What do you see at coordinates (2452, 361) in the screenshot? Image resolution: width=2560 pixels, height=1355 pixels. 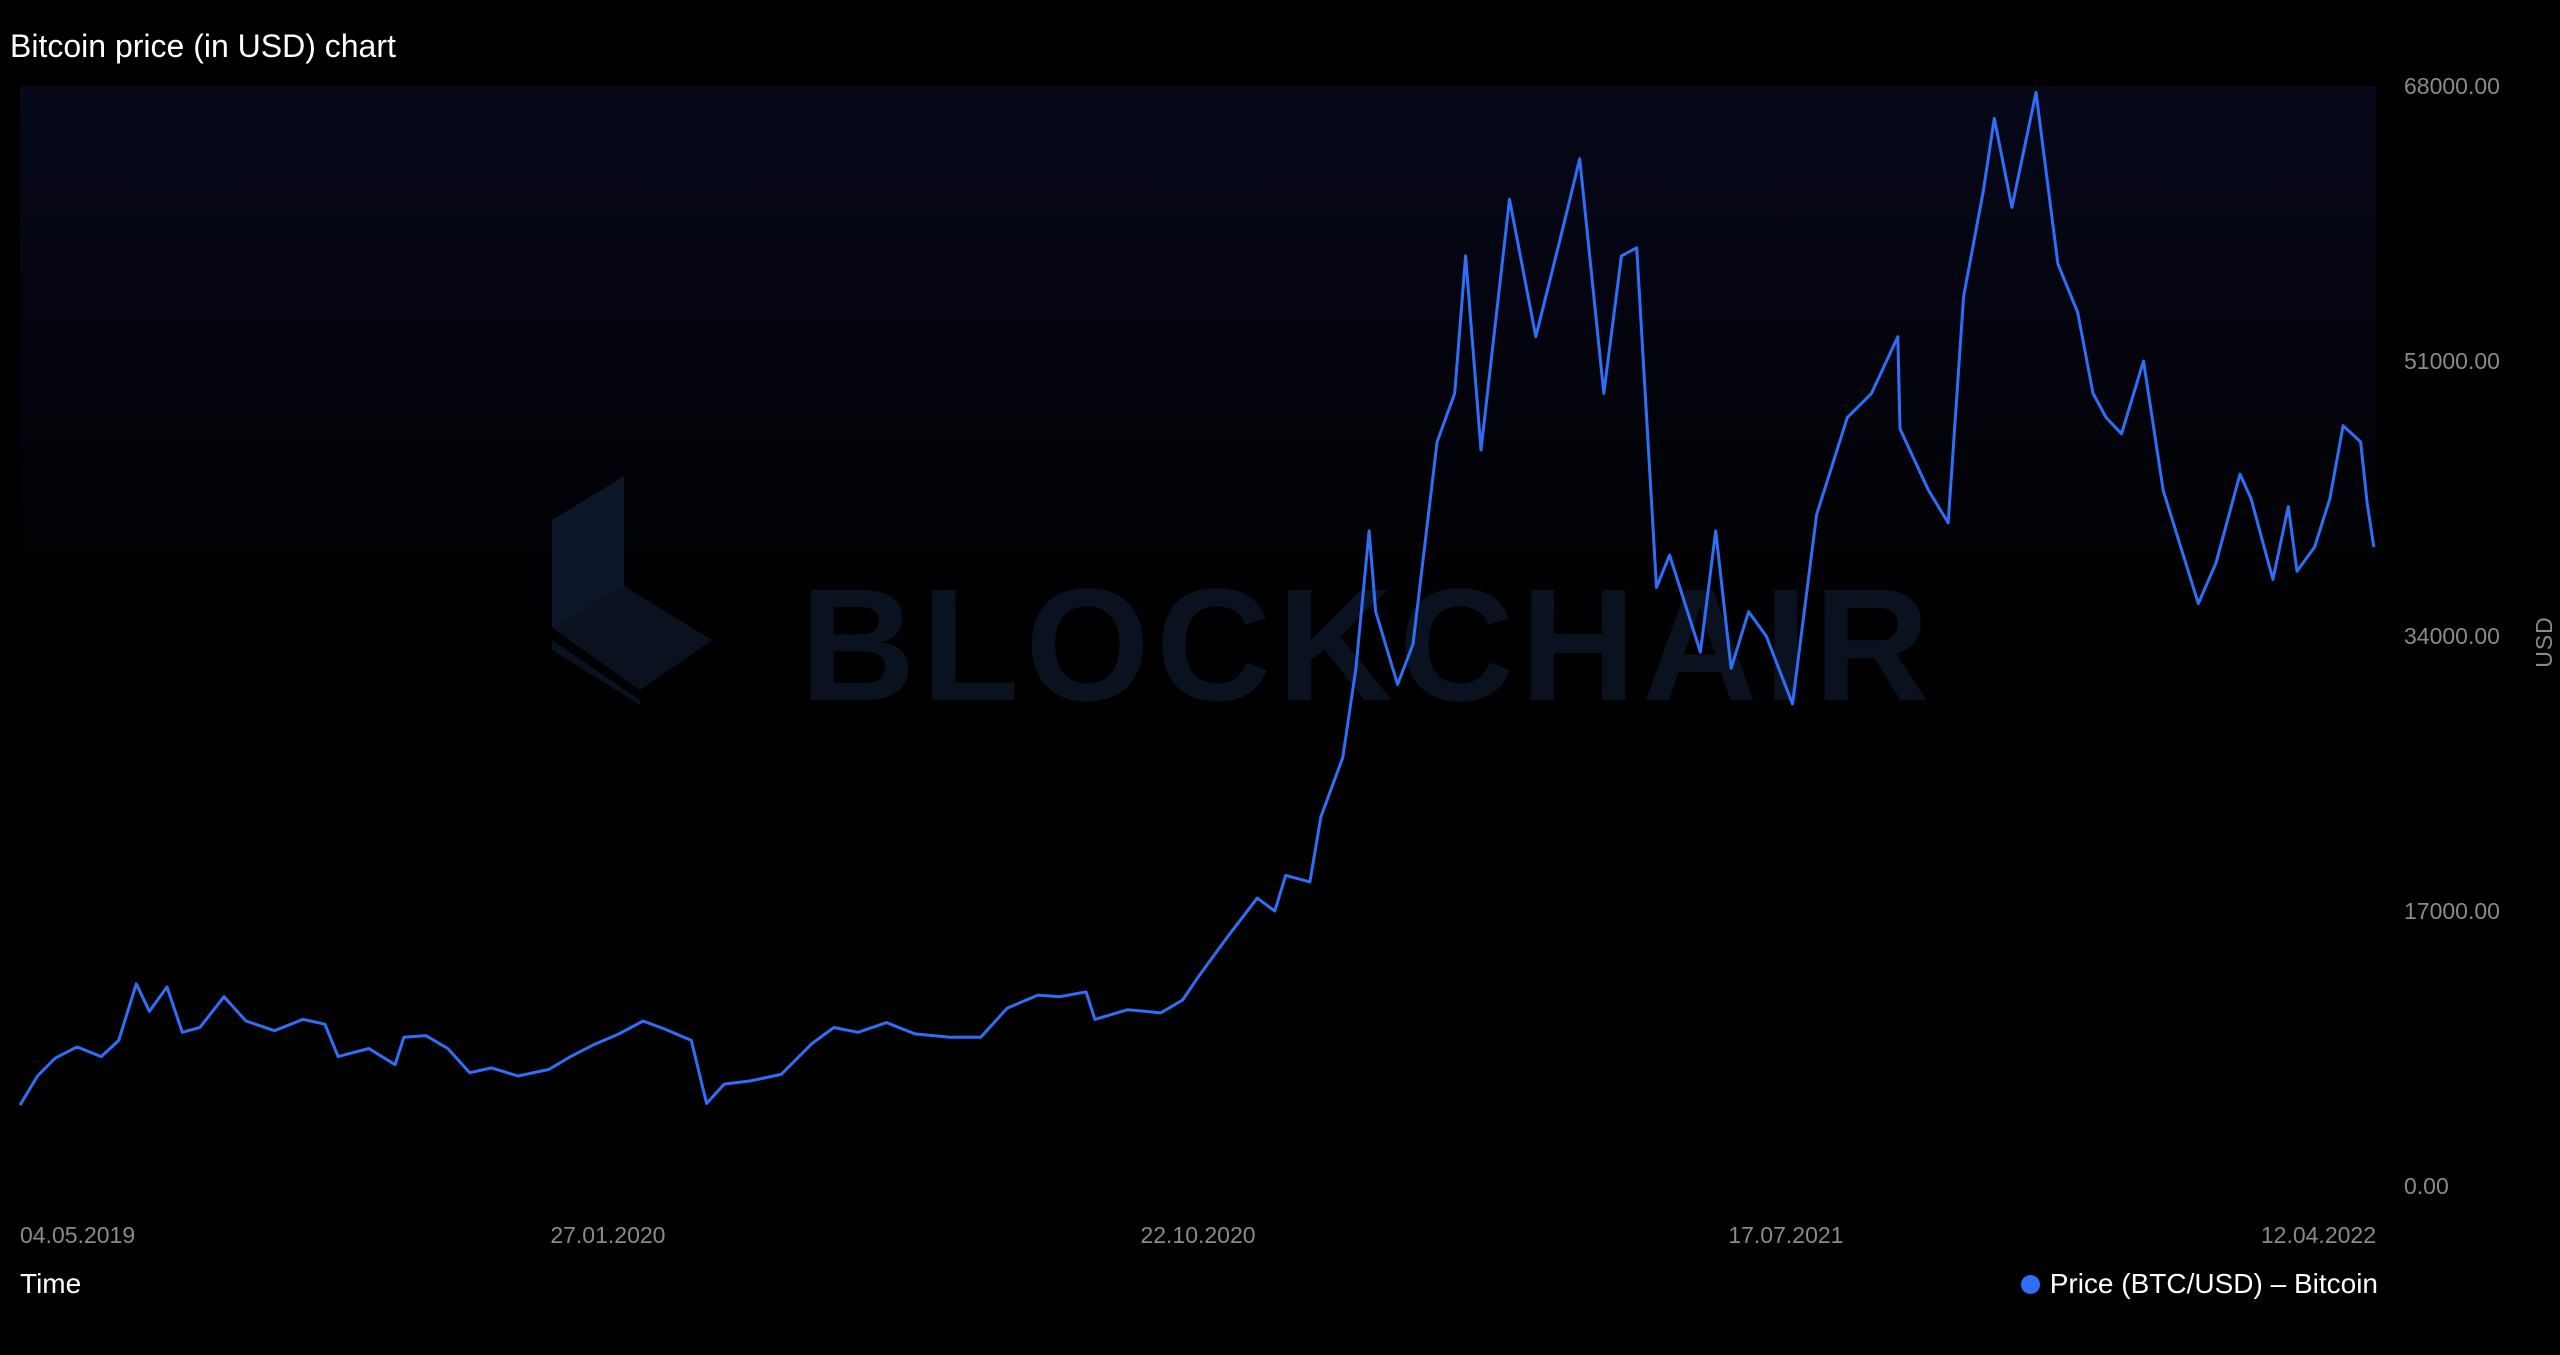 I see `y-tick-label: 51000.00` at bounding box center [2452, 361].